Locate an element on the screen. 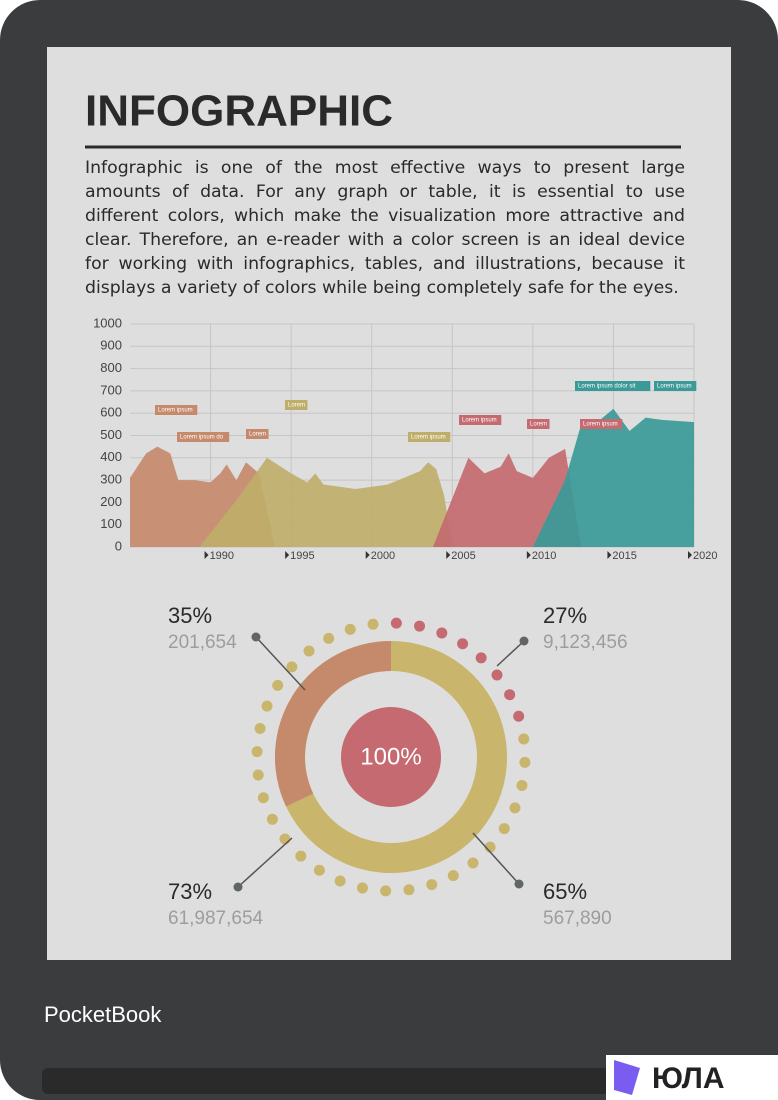 The width and height of the screenshot is (778, 1100). center-label: 100% is located at coordinates (390, 756).